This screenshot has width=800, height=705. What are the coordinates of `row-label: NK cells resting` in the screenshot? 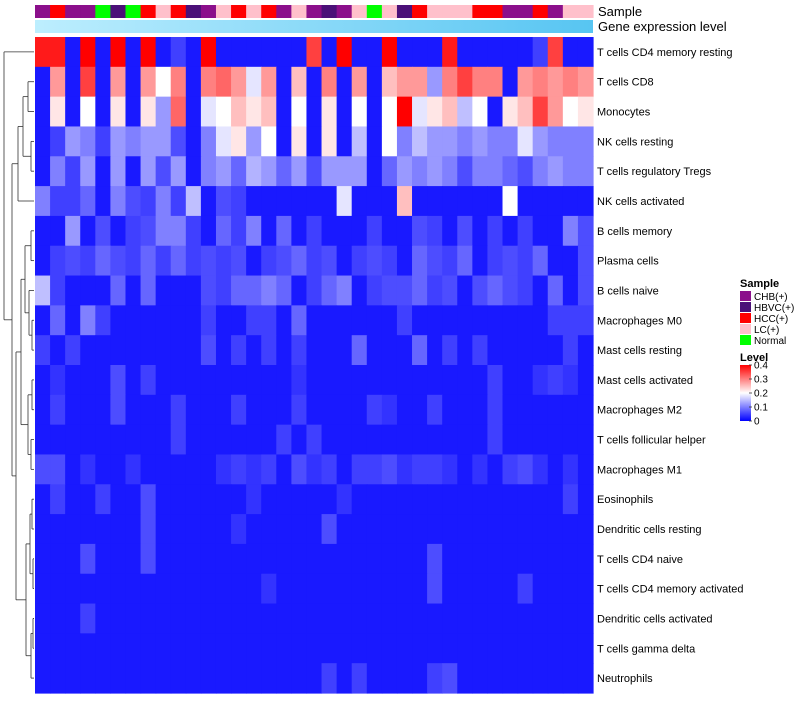 It's located at (635, 142).